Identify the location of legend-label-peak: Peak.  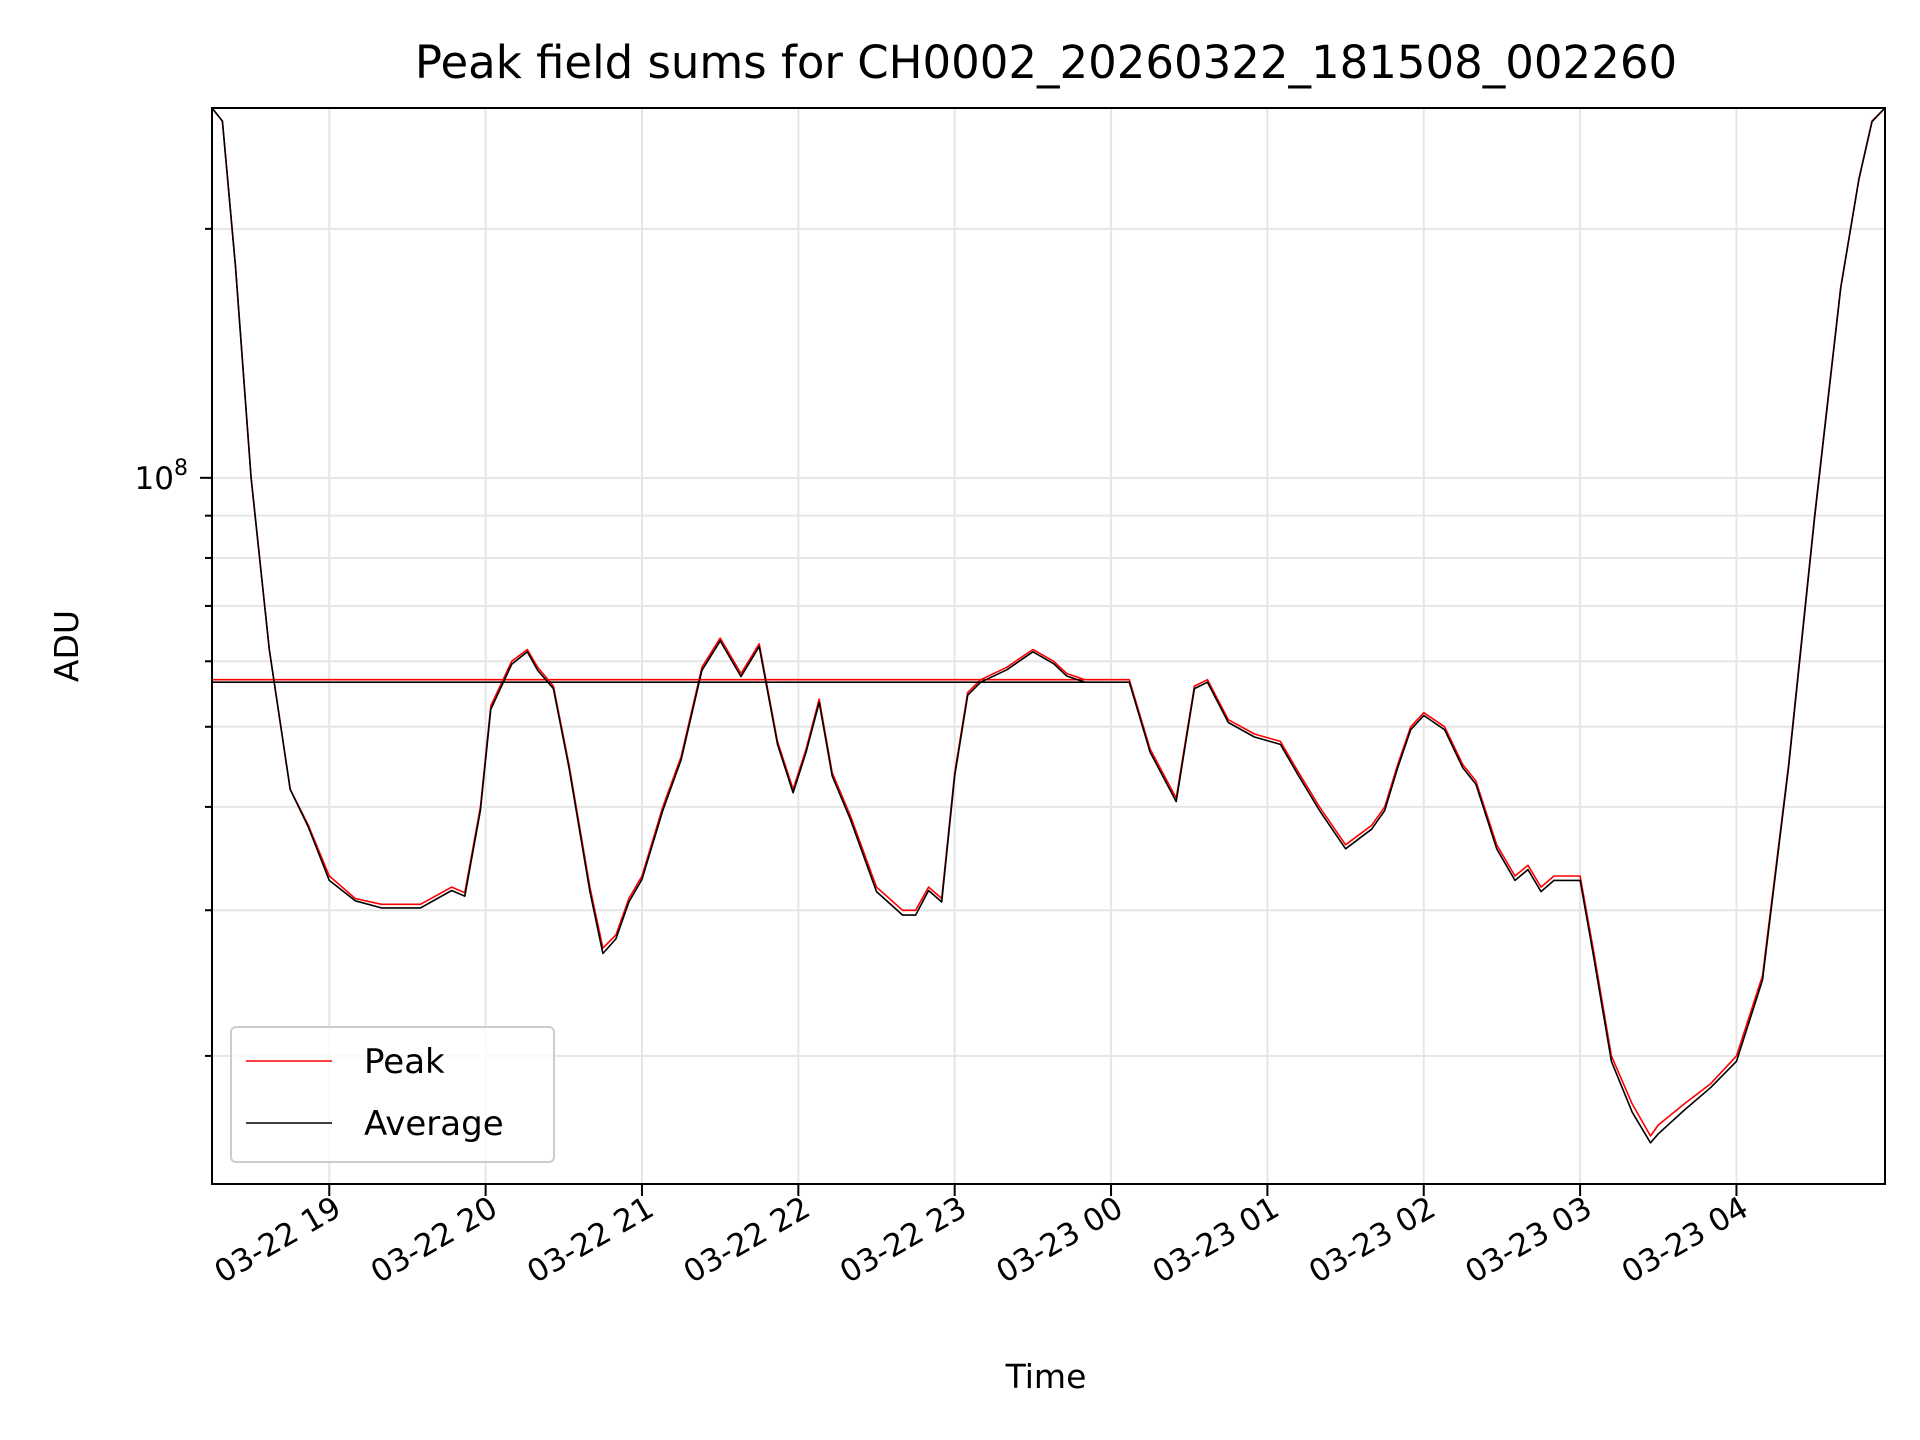
(404, 1062).